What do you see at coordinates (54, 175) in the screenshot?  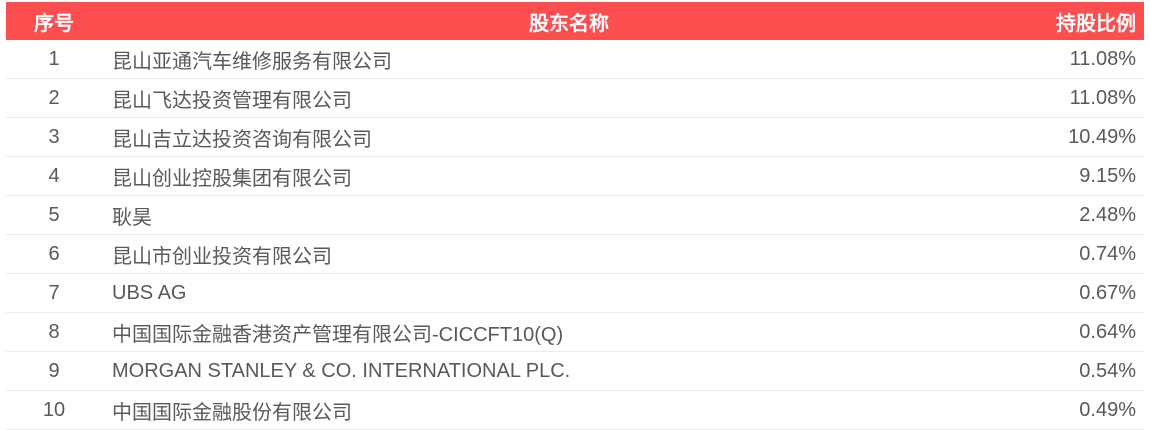 I see `row-rank: 4` at bounding box center [54, 175].